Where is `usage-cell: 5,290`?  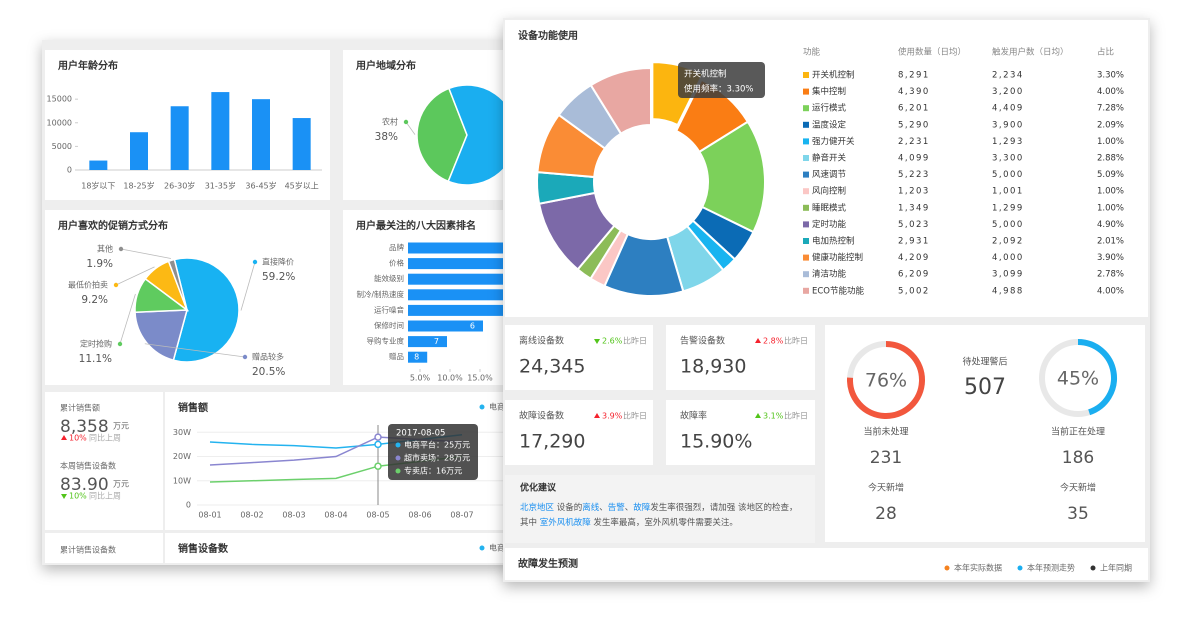
usage-cell: 5,290 is located at coordinates (914, 125).